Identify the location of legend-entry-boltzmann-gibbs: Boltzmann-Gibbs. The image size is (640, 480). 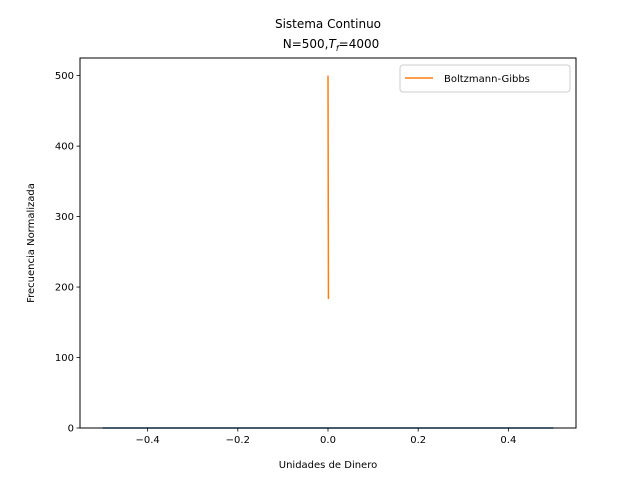
(487, 79).